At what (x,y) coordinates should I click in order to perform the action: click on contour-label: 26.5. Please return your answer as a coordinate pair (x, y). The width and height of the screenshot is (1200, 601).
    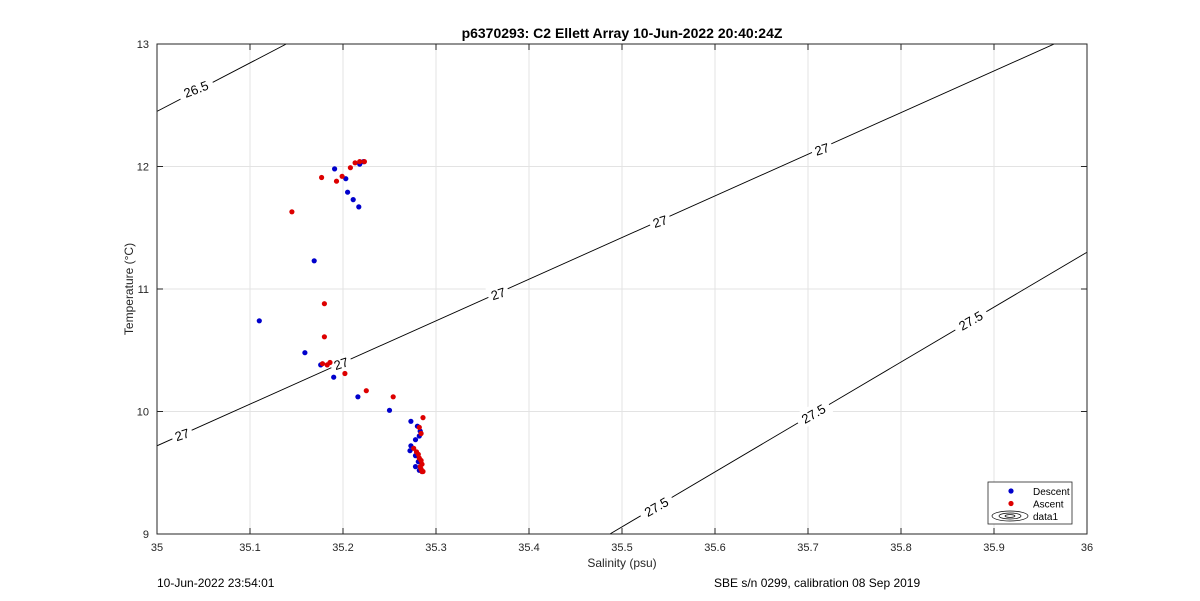
    Looking at the image, I should click on (196, 89).